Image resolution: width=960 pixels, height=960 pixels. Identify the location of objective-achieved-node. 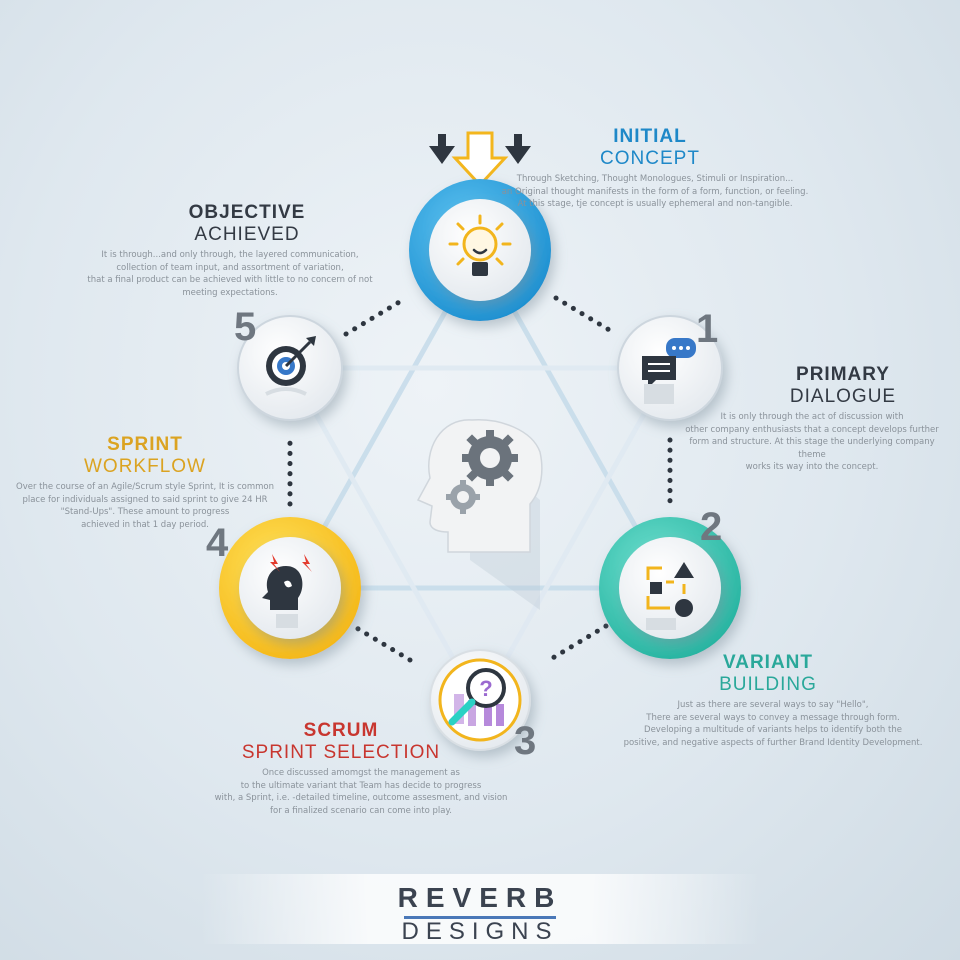
(290, 368).